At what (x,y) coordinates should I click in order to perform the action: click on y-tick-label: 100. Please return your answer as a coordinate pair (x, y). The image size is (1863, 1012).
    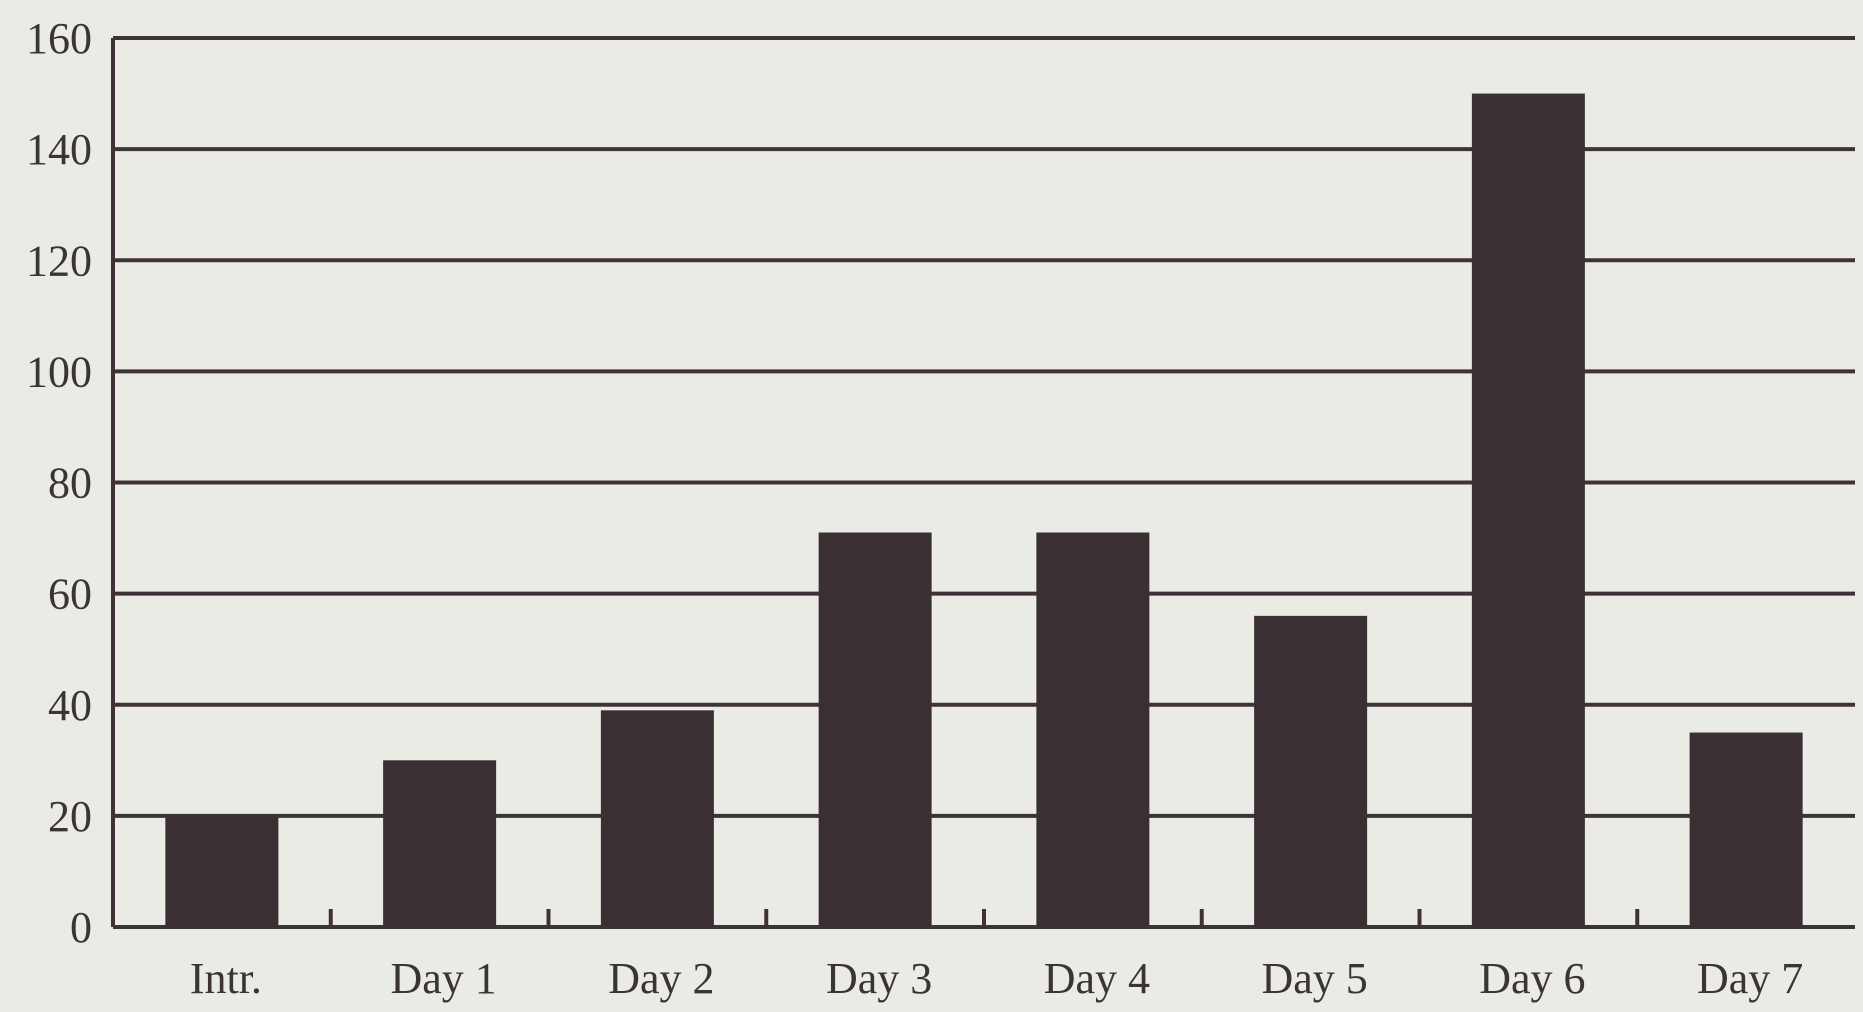
    Looking at the image, I should click on (59, 371).